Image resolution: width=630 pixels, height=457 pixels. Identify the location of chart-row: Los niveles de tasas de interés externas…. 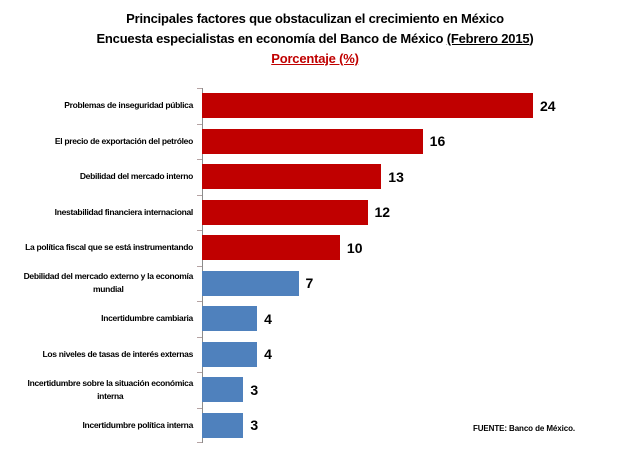
(315, 355).